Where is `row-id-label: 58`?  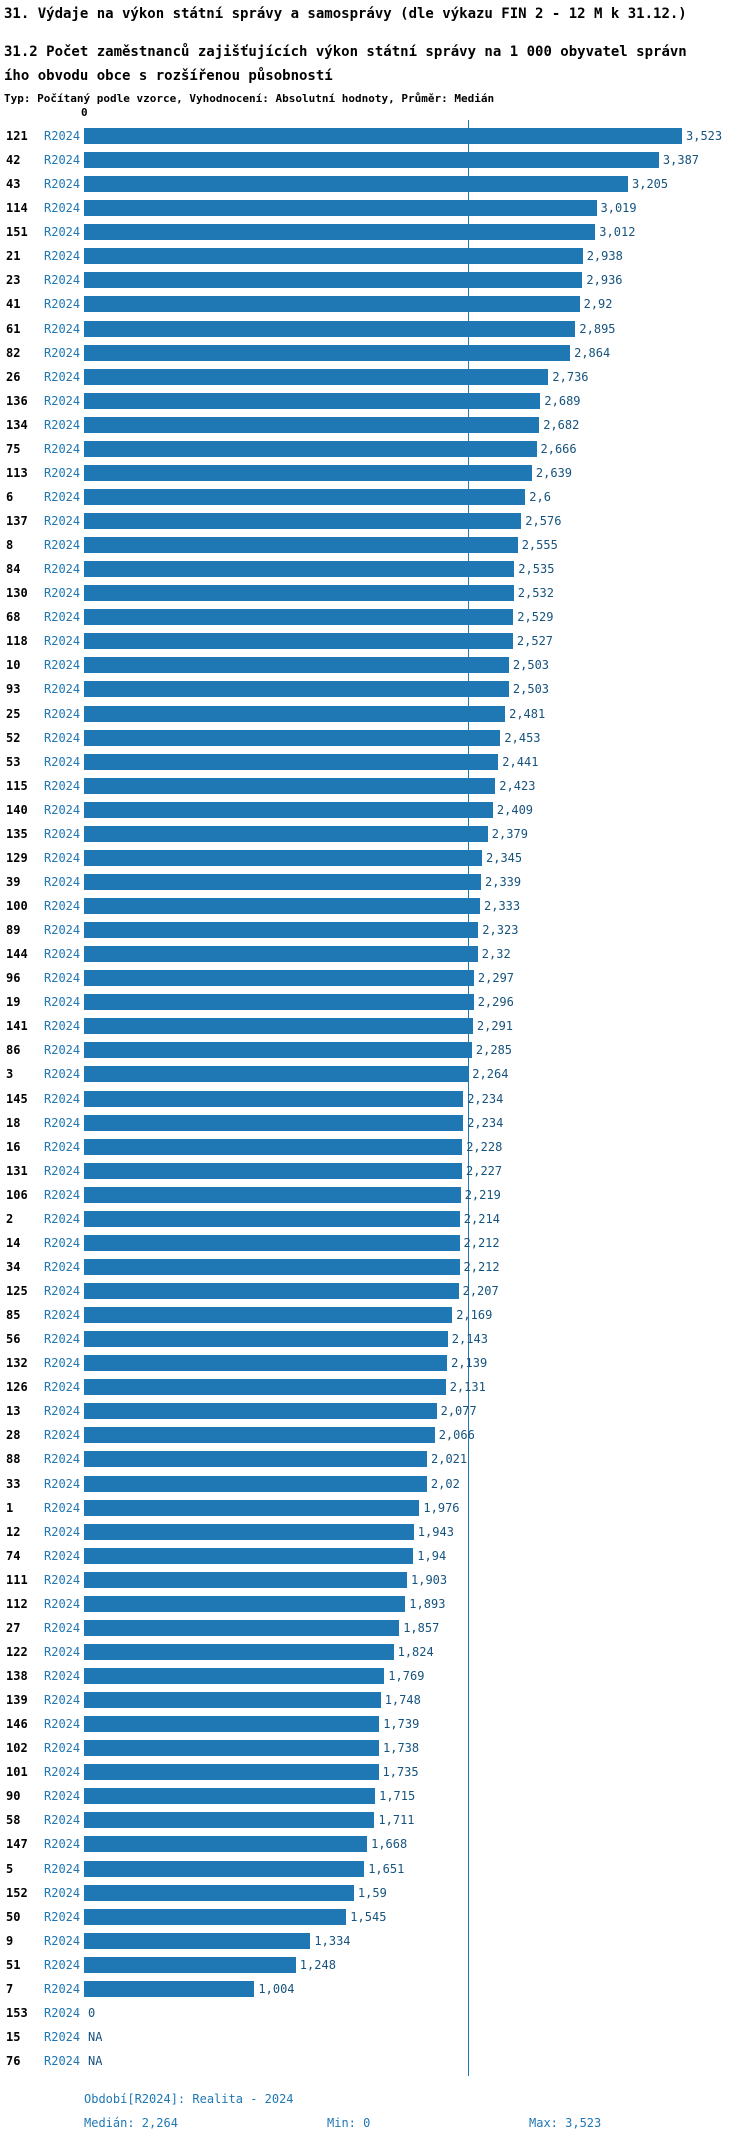
row-id-label: 58 is located at coordinates (13, 1820).